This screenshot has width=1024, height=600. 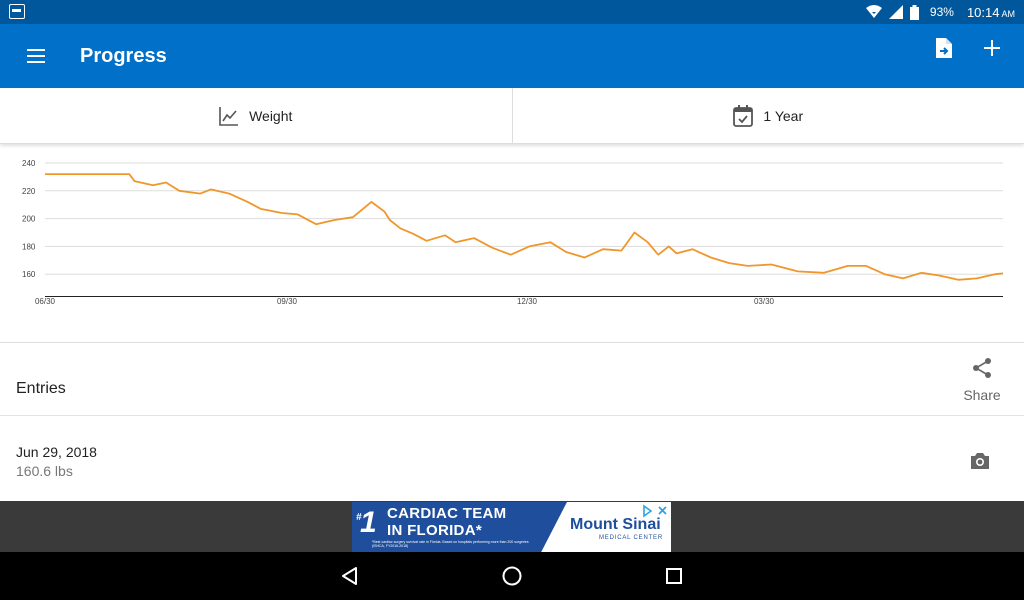 I want to click on status-bar: 93% 10:14 AM, so click(x=512, y=12).